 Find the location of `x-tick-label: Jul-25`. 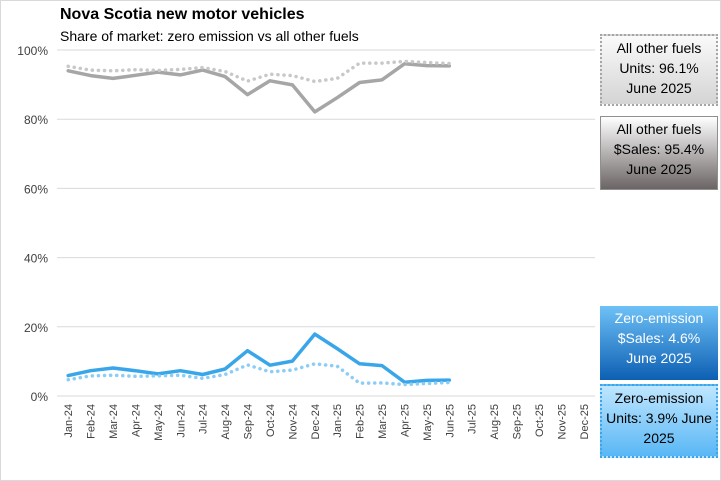

x-tick-label: Jul-25 is located at coordinates (473, 419).